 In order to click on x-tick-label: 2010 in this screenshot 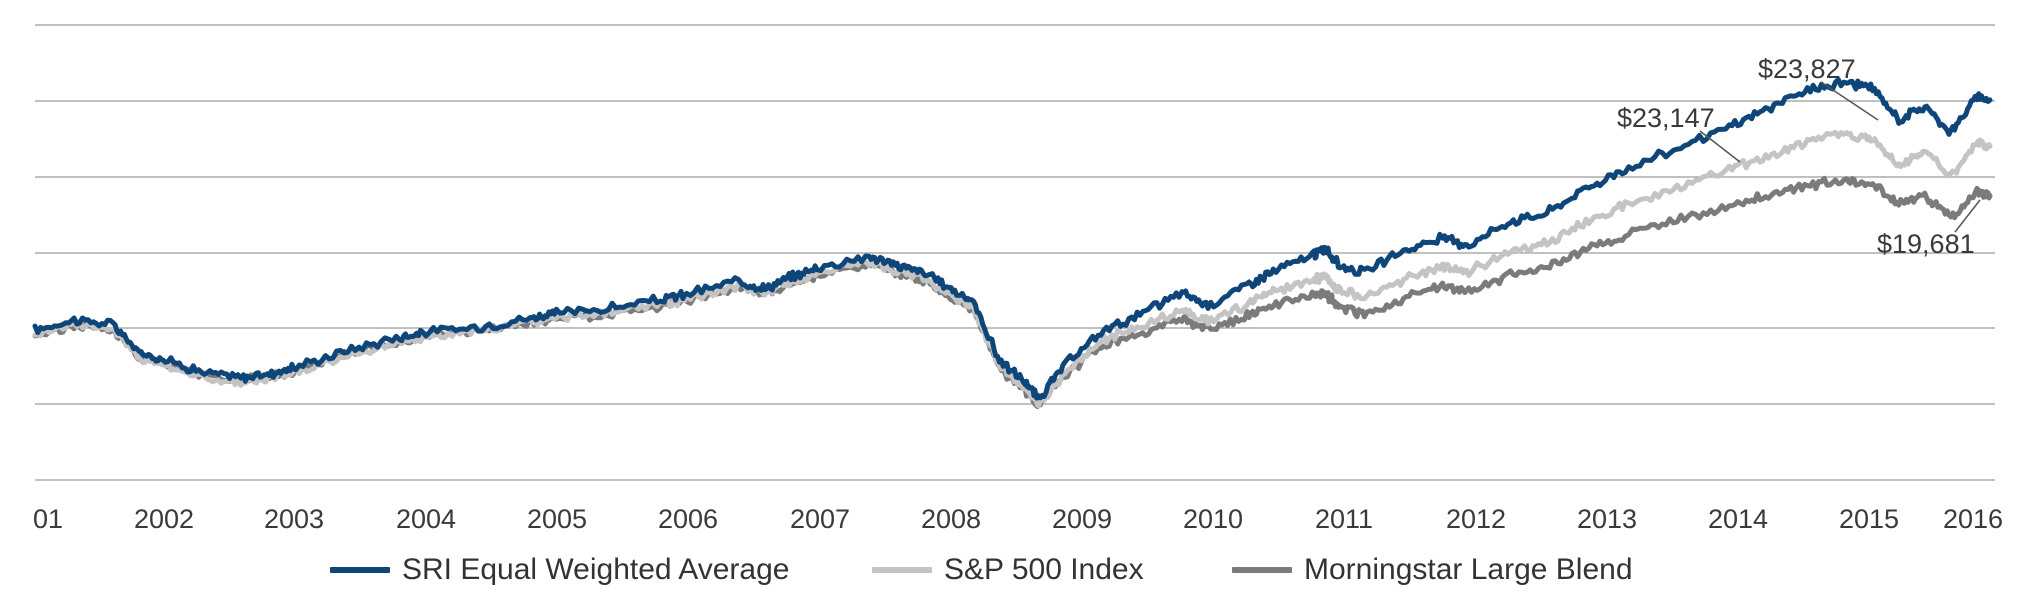, I will do `click(1213, 519)`.